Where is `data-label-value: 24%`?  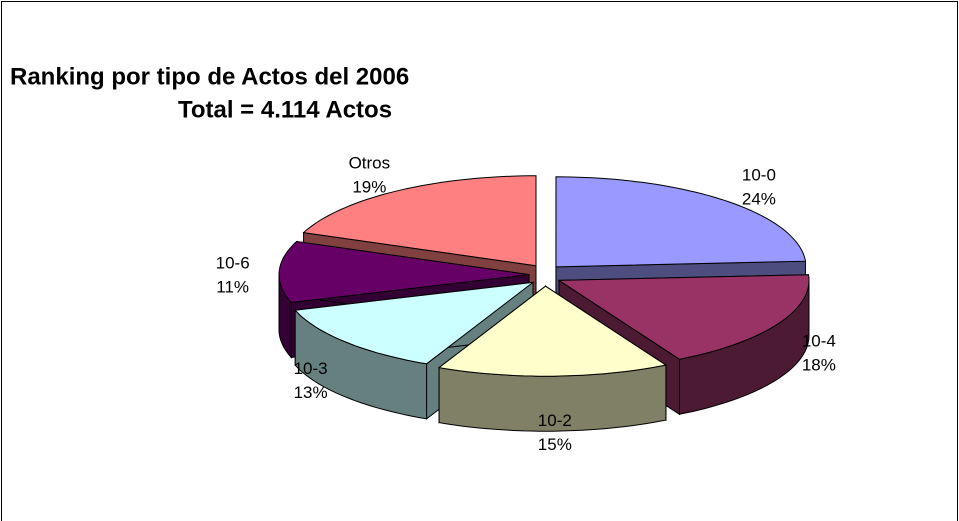
data-label-value: 24% is located at coordinates (759, 199).